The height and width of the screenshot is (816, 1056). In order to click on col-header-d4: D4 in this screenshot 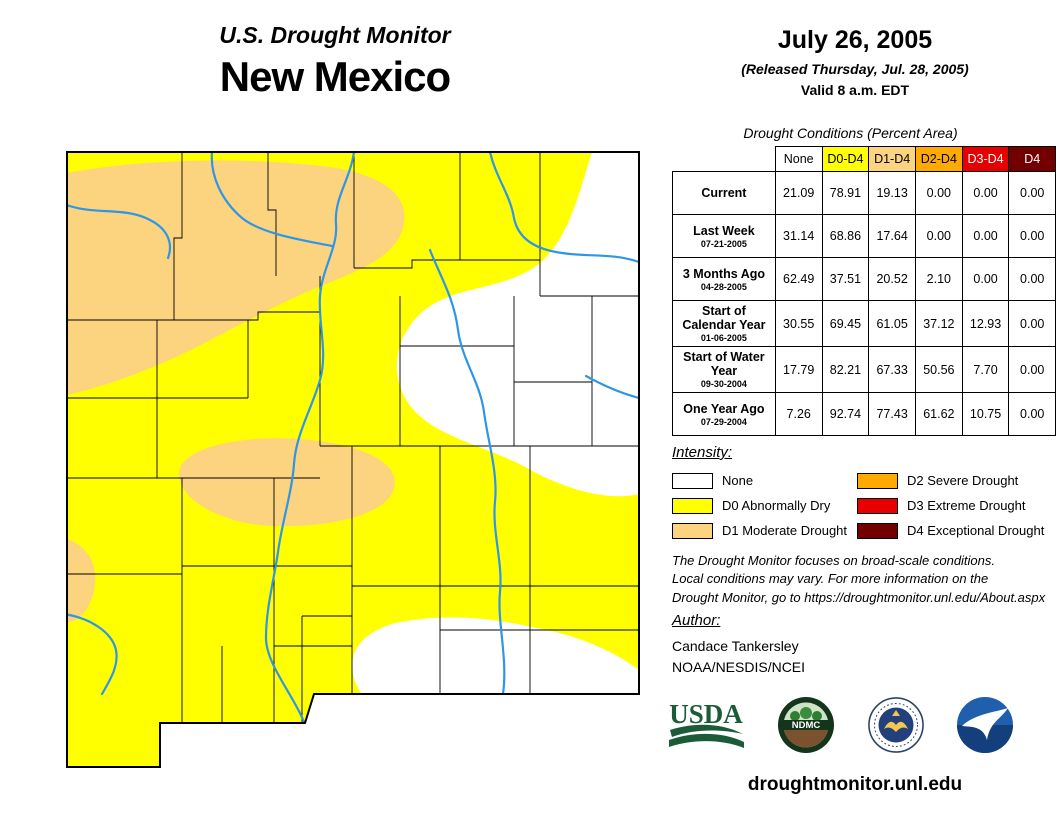, I will do `click(1032, 159)`.